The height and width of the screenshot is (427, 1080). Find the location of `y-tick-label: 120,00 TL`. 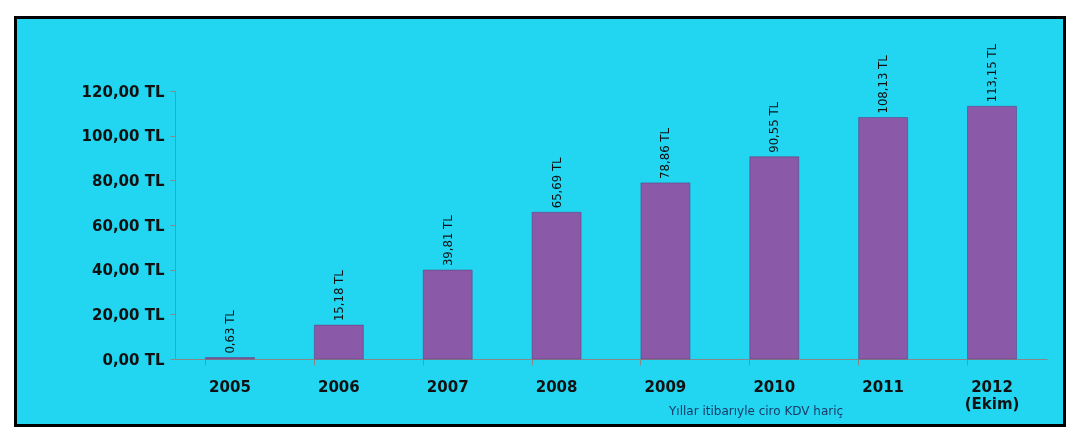

y-tick-label: 120,00 TL is located at coordinates (123, 91).